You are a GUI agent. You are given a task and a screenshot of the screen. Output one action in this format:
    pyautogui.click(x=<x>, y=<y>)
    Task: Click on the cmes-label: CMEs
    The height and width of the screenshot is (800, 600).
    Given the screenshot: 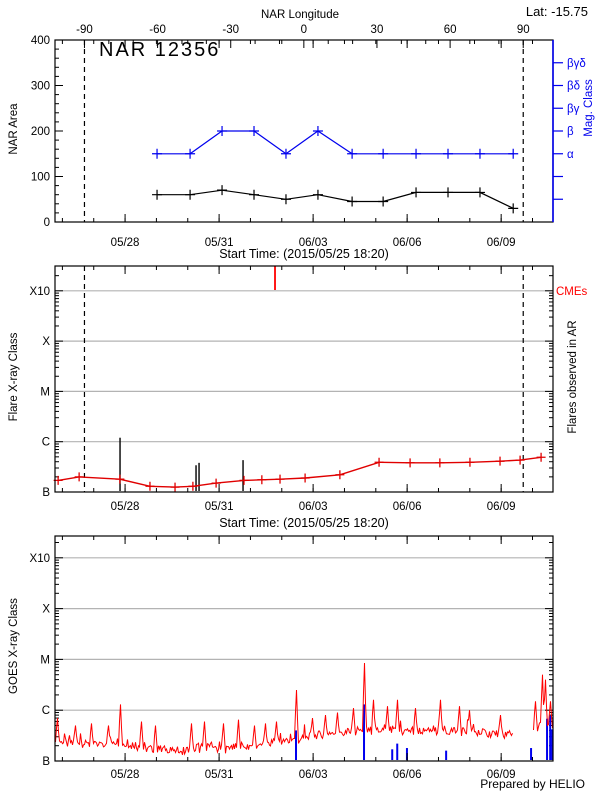 What is the action you would take?
    pyautogui.click(x=572, y=292)
    